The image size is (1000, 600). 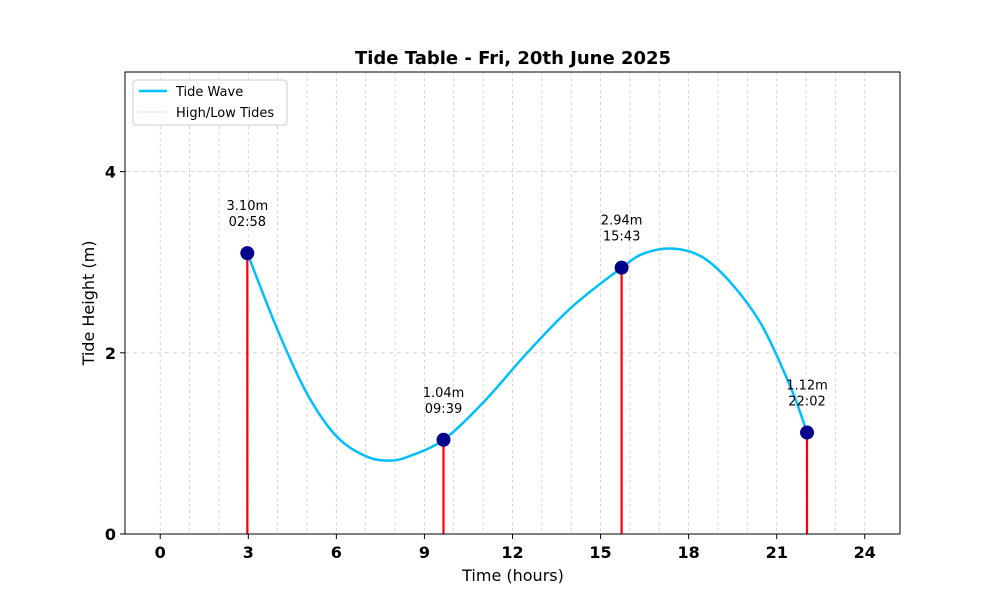 I want to click on x-tick-label: 6, so click(x=336, y=552).